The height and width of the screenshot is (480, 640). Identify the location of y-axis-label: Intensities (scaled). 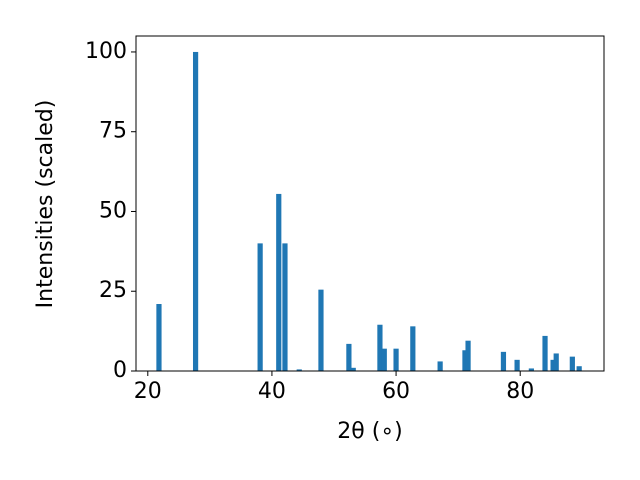
(45, 204).